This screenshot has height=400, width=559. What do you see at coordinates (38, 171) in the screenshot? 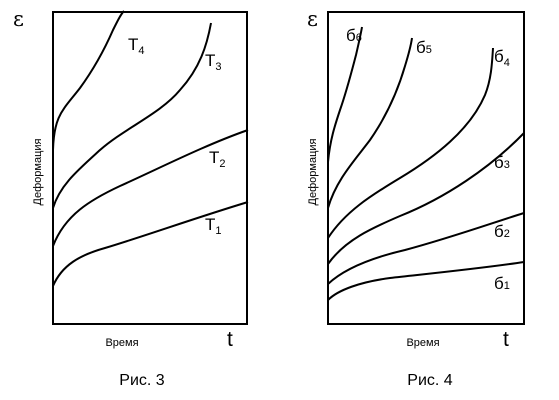
I see `y-axis-label-3: Деформация` at bounding box center [38, 171].